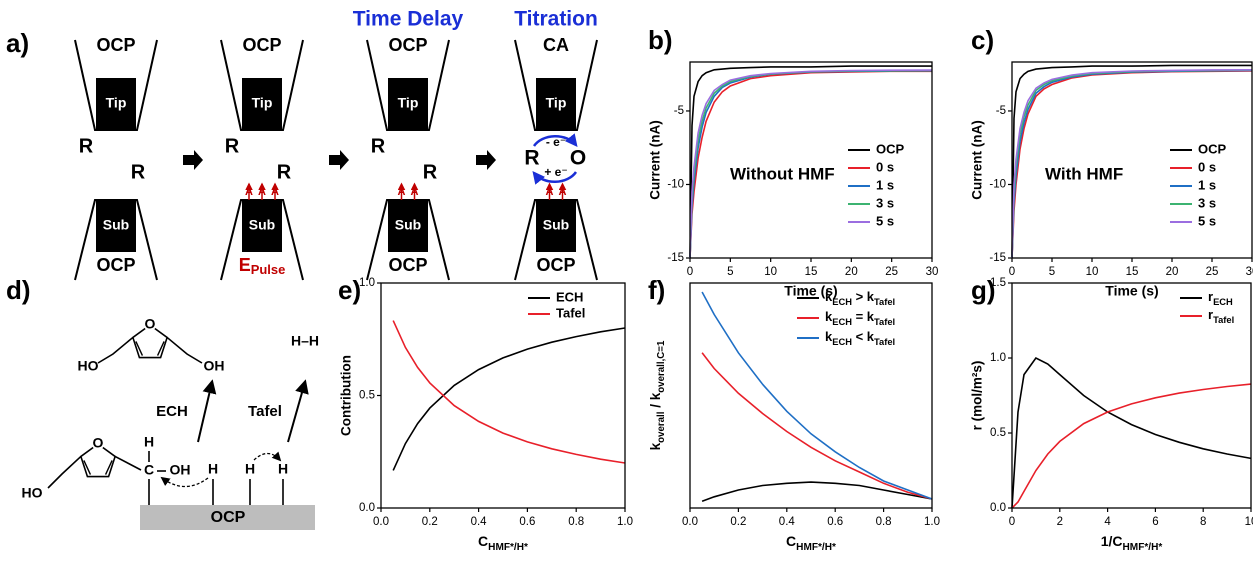 This screenshot has width=1253, height=569. I want to click on substituent: OH, so click(214, 366).